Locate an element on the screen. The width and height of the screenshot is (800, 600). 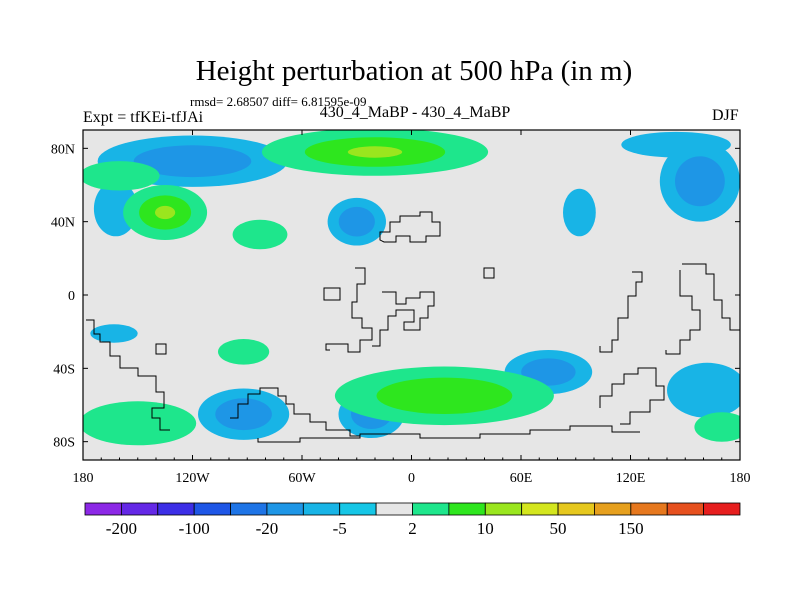
colorbar-label: -200 is located at coordinates (121, 528).